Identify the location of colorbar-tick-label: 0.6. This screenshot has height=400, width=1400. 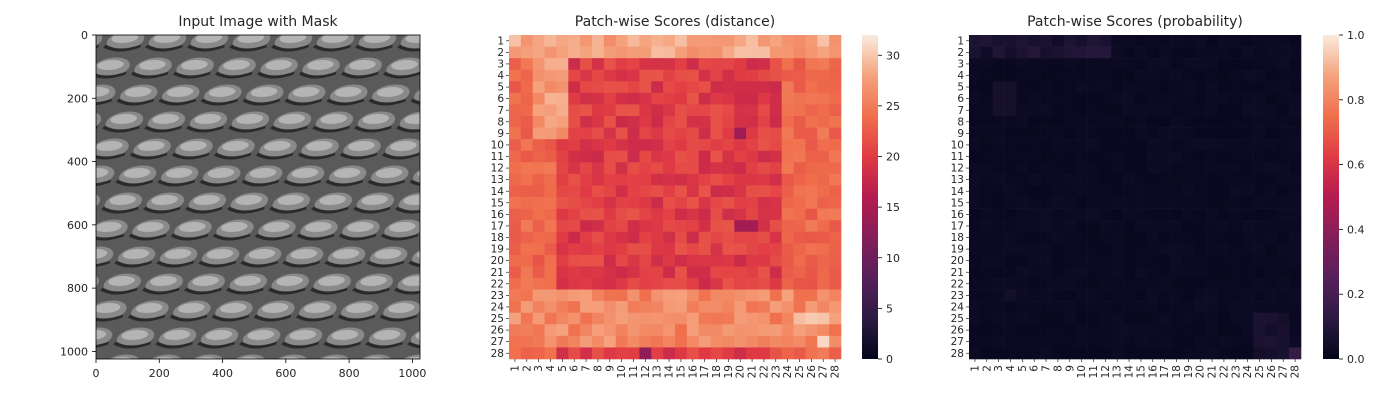
(1356, 165).